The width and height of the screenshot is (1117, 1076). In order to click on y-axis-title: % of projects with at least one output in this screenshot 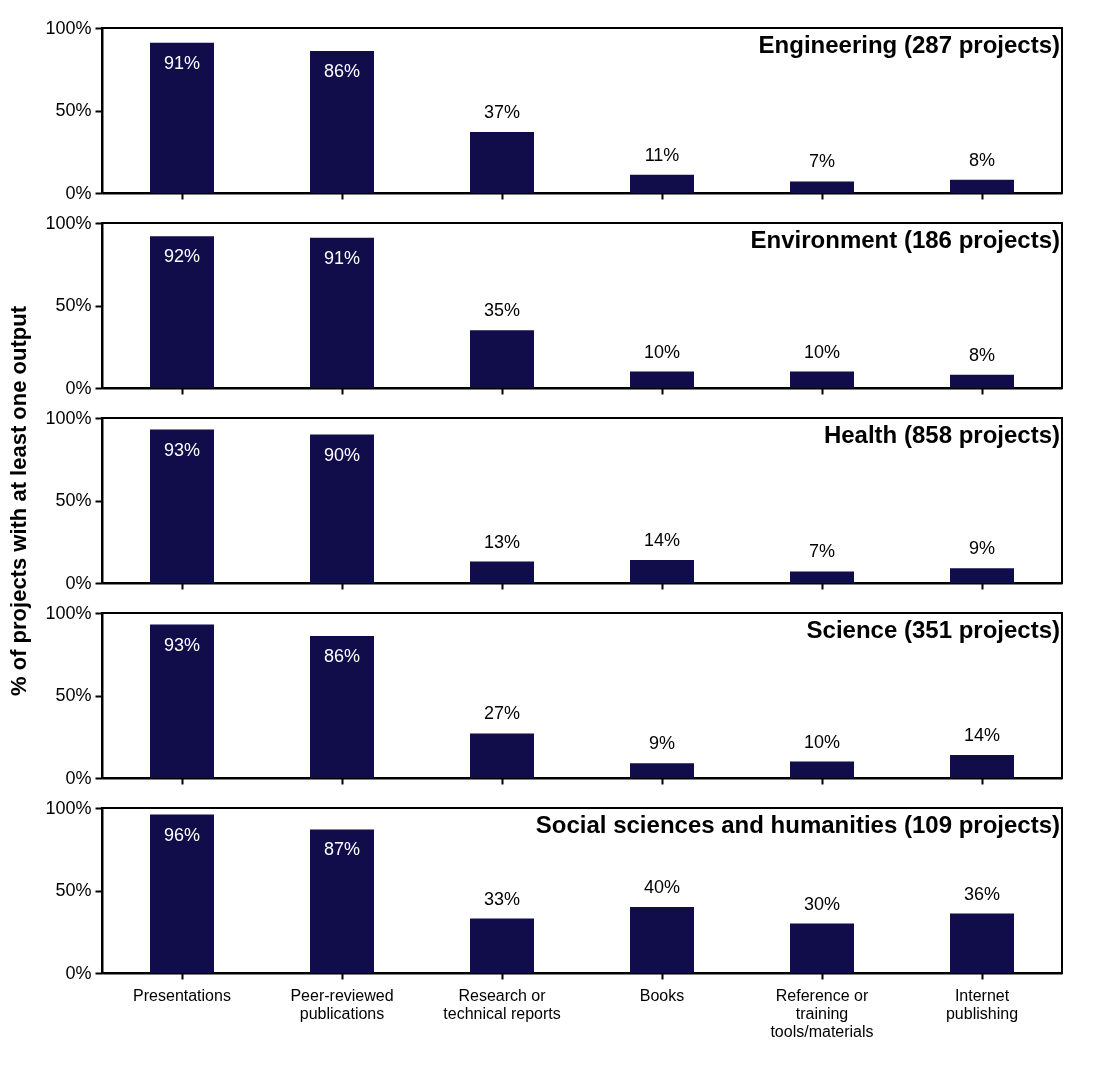, I will do `click(19, 500)`.